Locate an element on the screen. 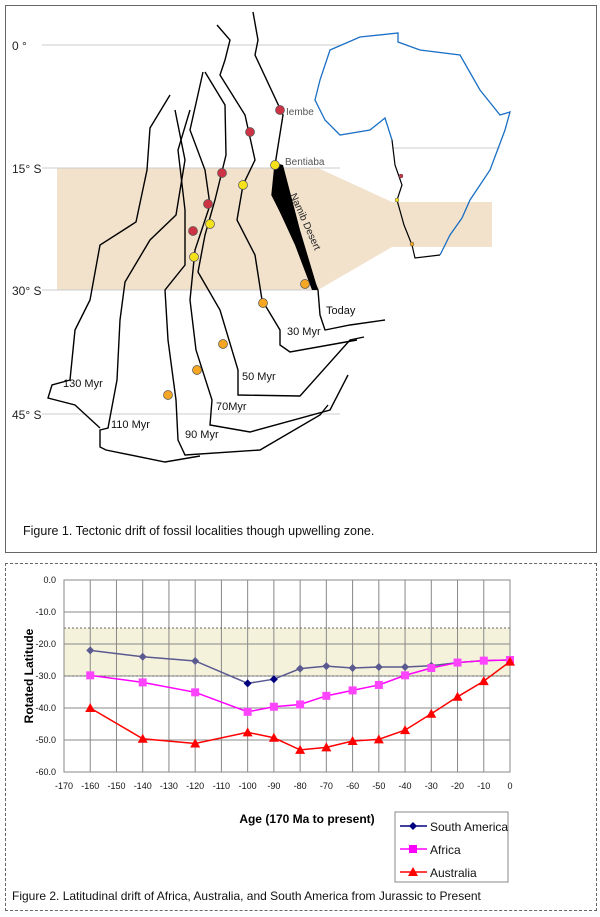 The height and width of the screenshot is (917, 600). place-label-iembe: Iembe is located at coordinates (300, 112).